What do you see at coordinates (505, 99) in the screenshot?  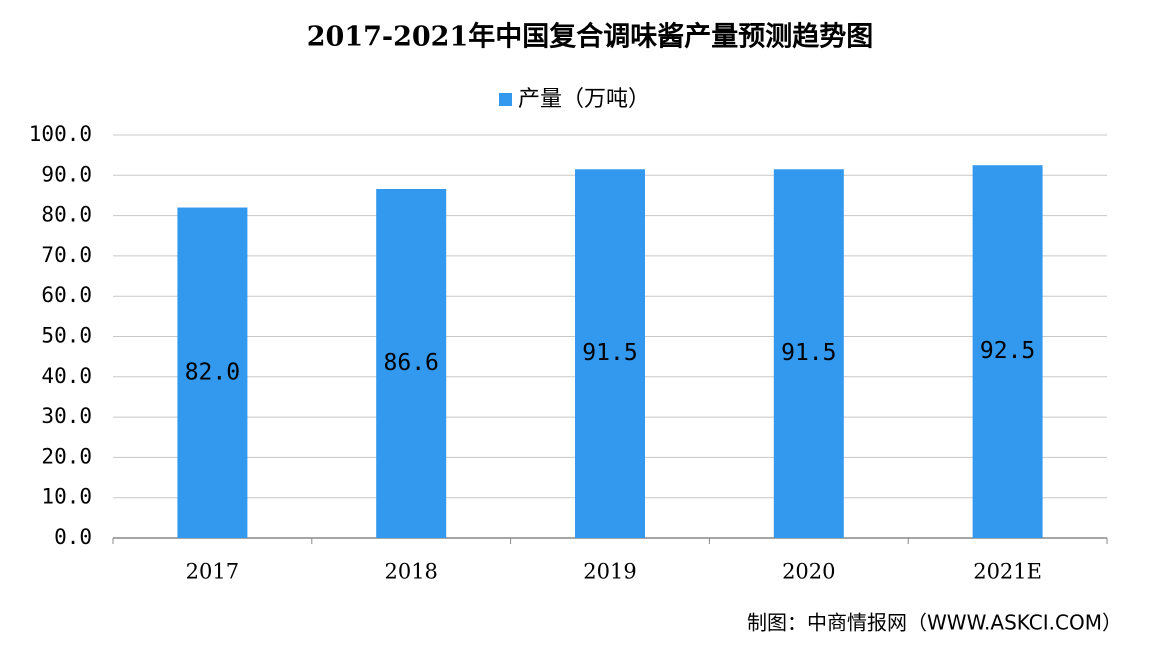 I see `legend-swatch` at bounding box center [505, 99].